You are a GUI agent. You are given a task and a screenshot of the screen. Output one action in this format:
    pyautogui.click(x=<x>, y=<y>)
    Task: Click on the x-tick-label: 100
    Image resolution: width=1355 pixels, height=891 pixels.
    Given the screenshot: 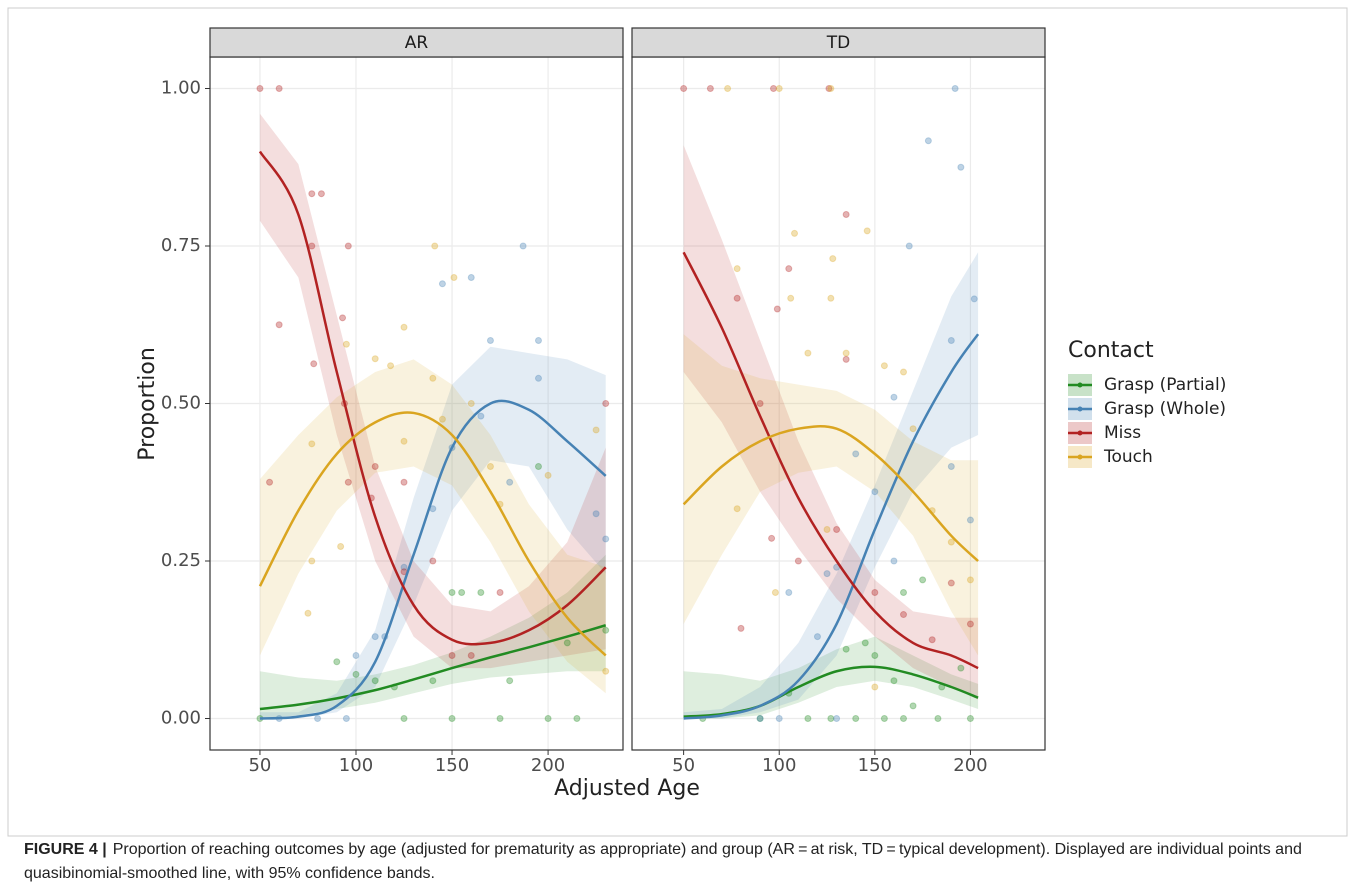 What is the action you would take?
    pyautogui.click(x=356, y=765)
    